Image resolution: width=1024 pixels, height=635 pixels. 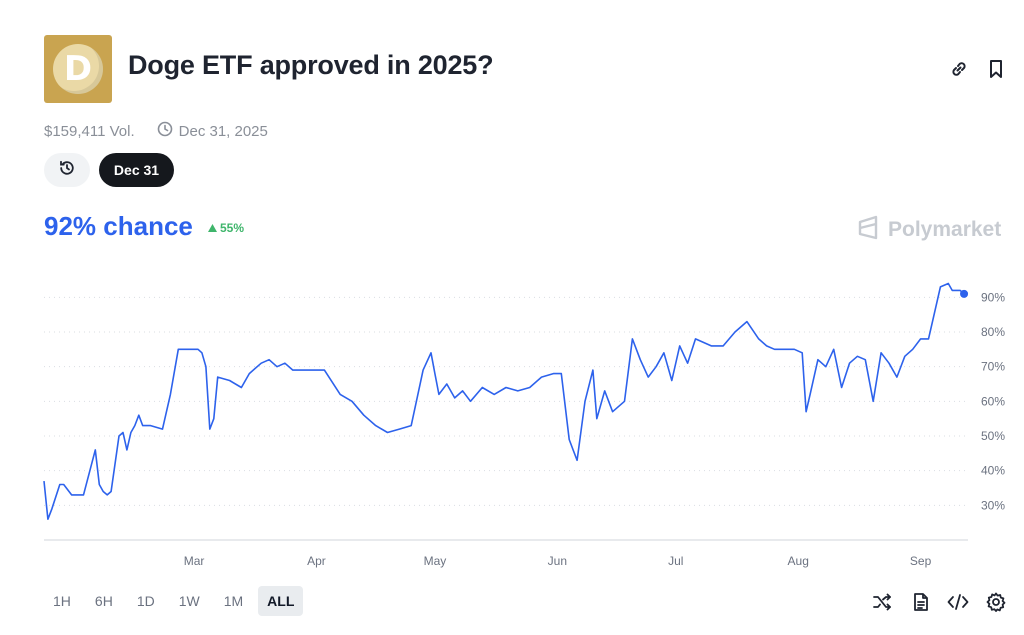 What do you see at coordinates (435, 561) in the screenshot?
I see `x-tick-label: May` at bounding box center [435, 561].